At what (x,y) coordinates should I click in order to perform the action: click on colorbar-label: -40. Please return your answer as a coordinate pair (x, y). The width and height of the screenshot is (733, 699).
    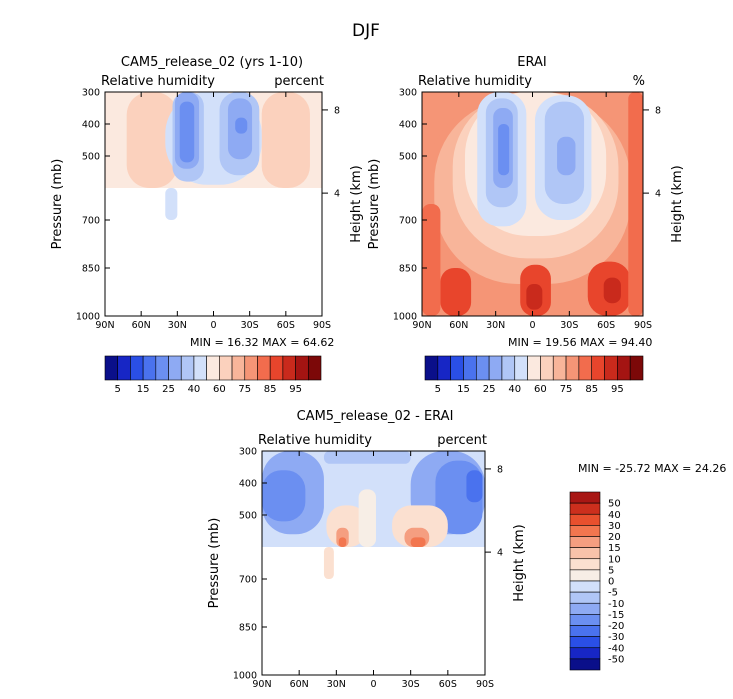
    Looking at the image, I should click on (616, 648).